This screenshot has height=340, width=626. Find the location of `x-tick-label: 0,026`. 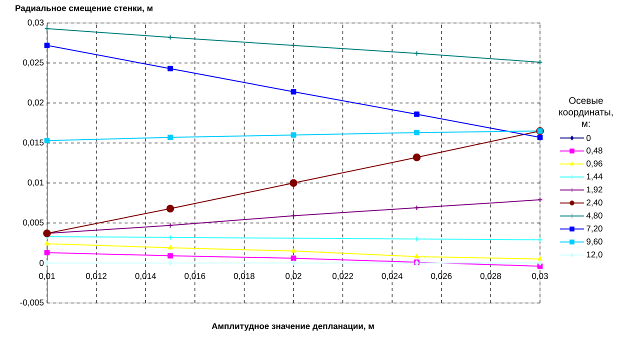

x-tick-label: 0,026 is located at coordinates (441, 276).